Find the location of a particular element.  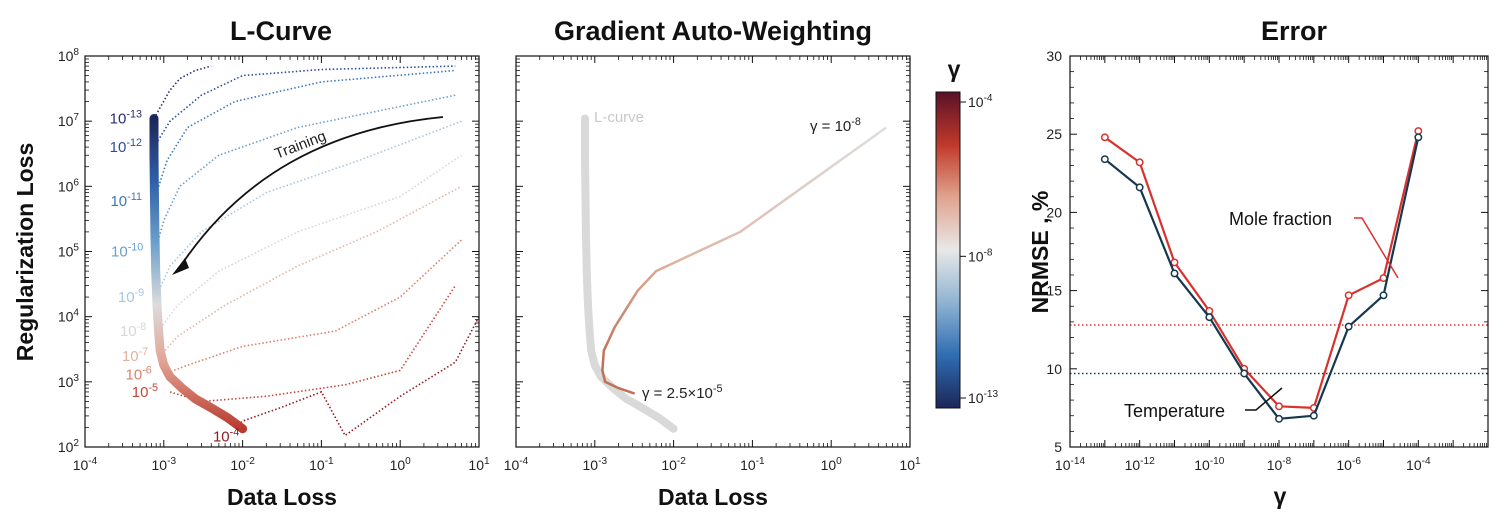

error-ylabel: NRMSE , % is located at coordinates (1040, 252).